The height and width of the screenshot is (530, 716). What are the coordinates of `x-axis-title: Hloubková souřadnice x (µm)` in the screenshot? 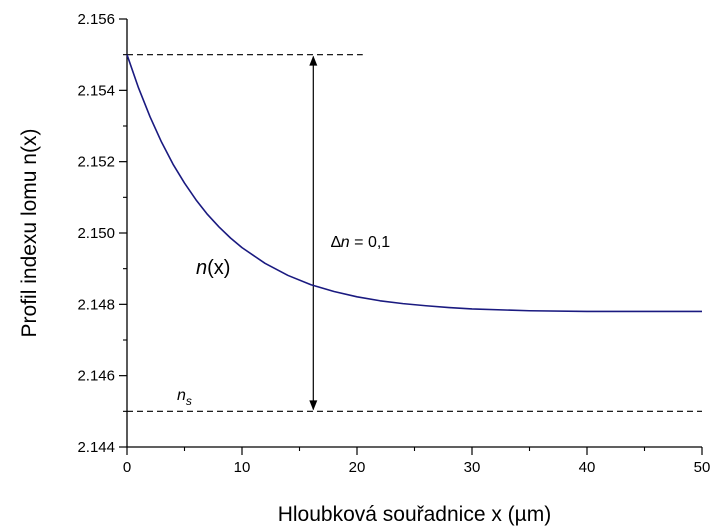 It's located at (415, 514).